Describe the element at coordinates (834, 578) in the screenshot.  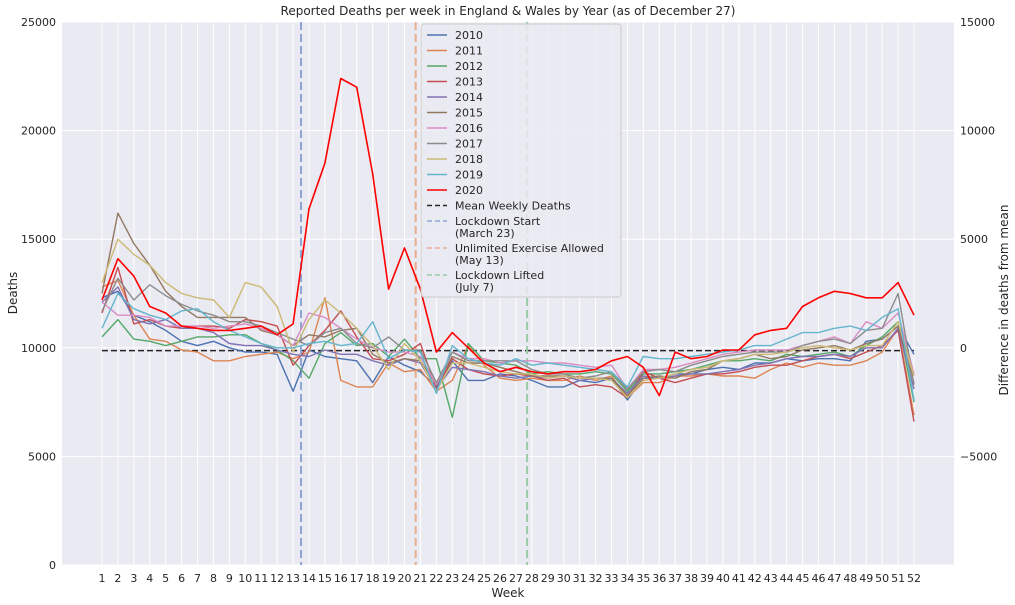
I see `x-tick-label: 47` at that location.